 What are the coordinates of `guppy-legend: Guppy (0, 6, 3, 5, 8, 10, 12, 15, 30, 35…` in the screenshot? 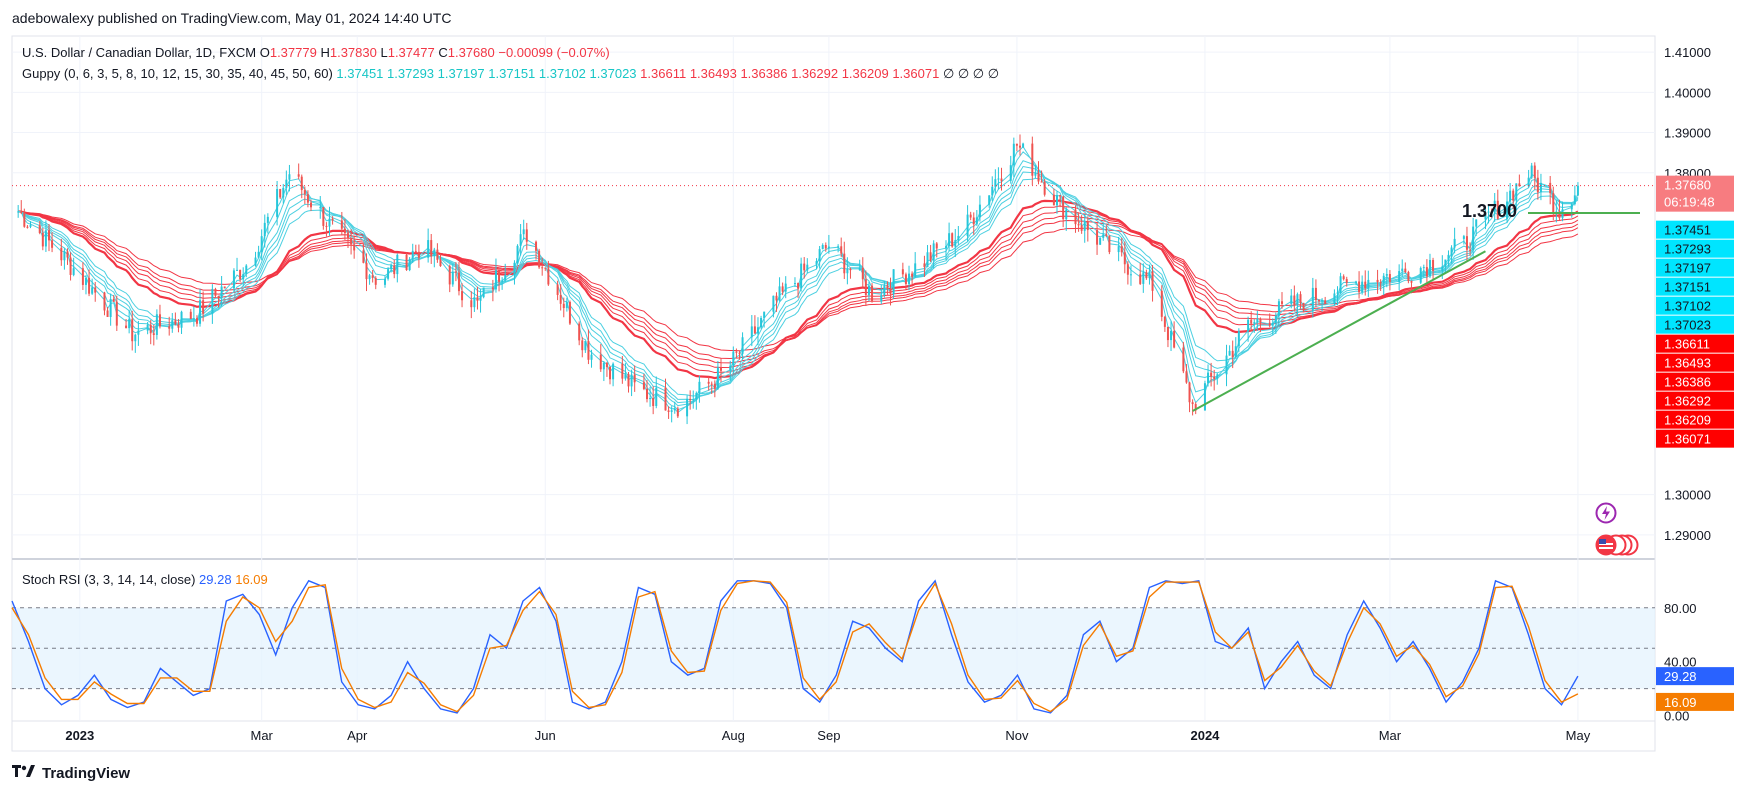 It's located at (510, 74).